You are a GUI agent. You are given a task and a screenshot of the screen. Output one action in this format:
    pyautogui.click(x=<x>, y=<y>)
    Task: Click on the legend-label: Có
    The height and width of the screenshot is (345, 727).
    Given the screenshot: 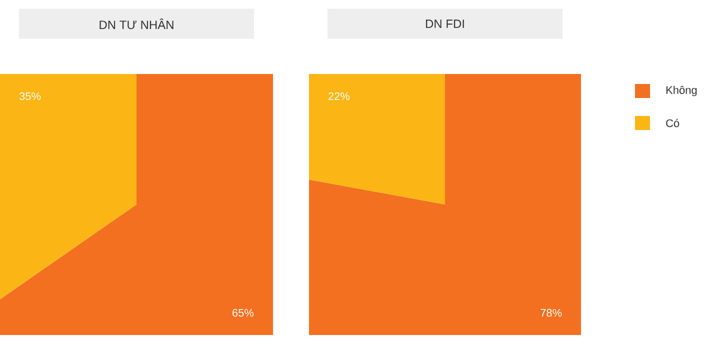 What is the action you would take?
    pyautogui.click(x=673, y=123)
    